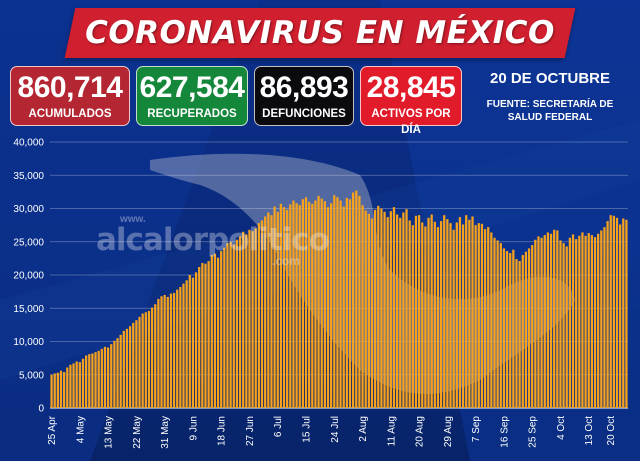 The height and width of the screenshot is (461, 640). I want to click on y-tick-label: 0, so click(41, 409).